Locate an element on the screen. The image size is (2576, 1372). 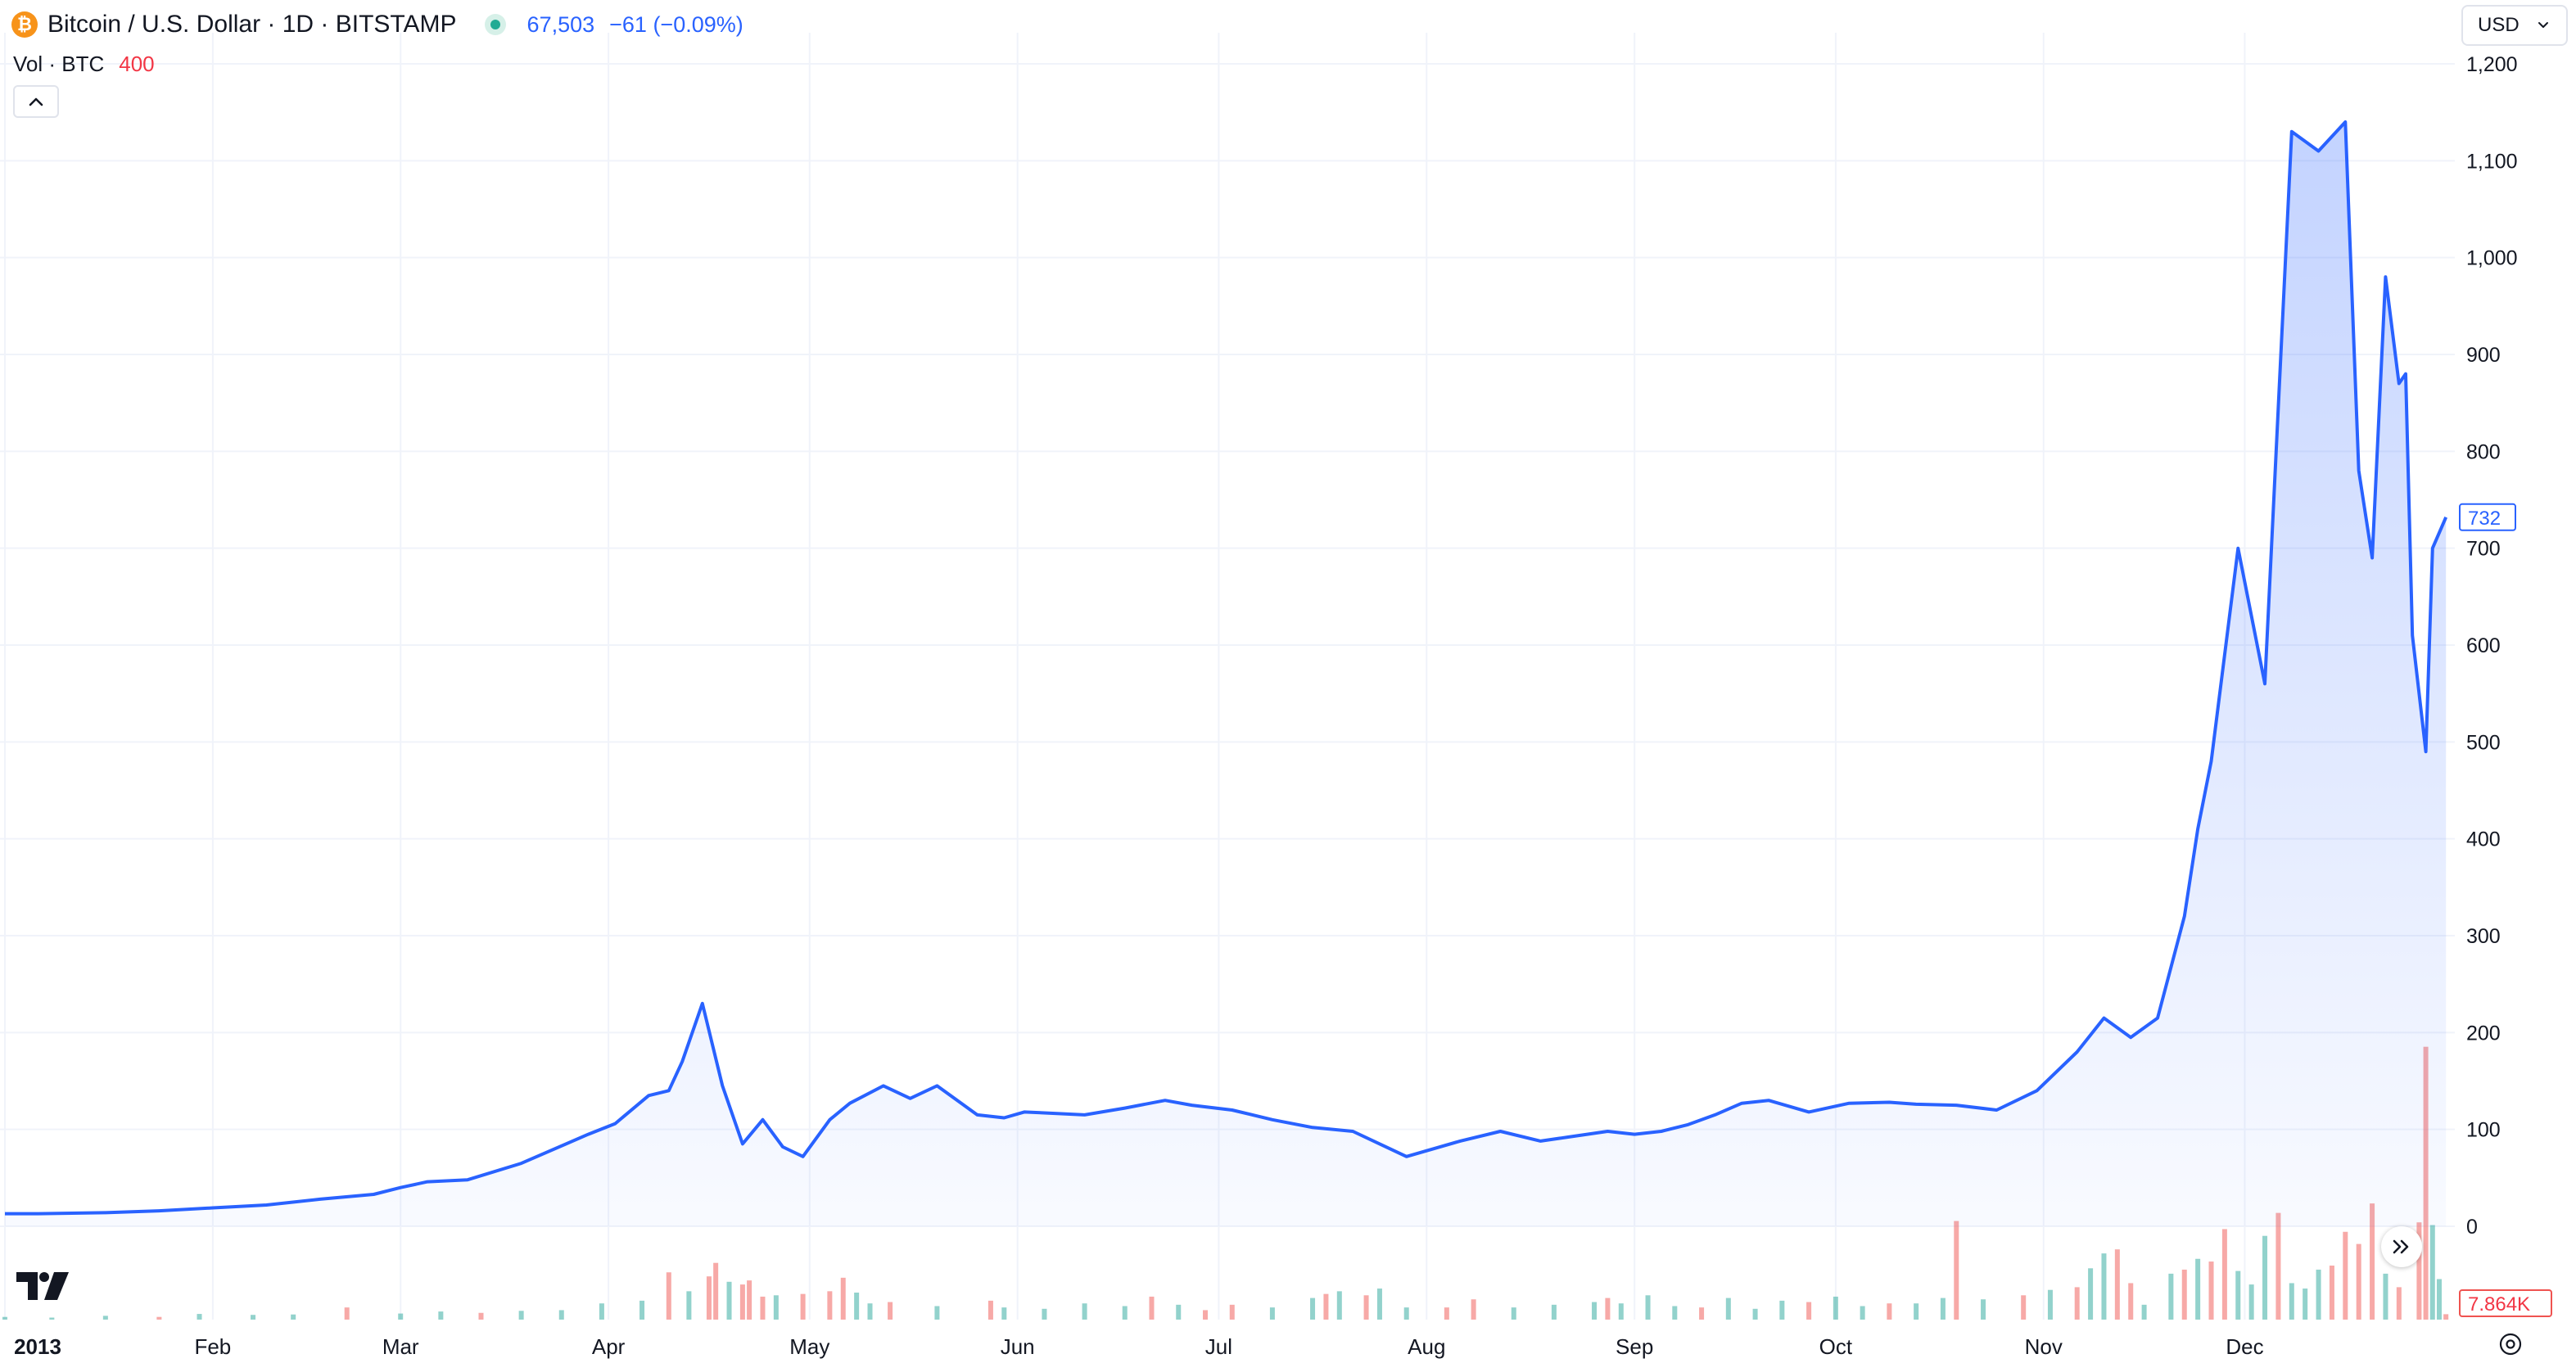
last-price-label: 732 is located at coordinates (2487, 517).